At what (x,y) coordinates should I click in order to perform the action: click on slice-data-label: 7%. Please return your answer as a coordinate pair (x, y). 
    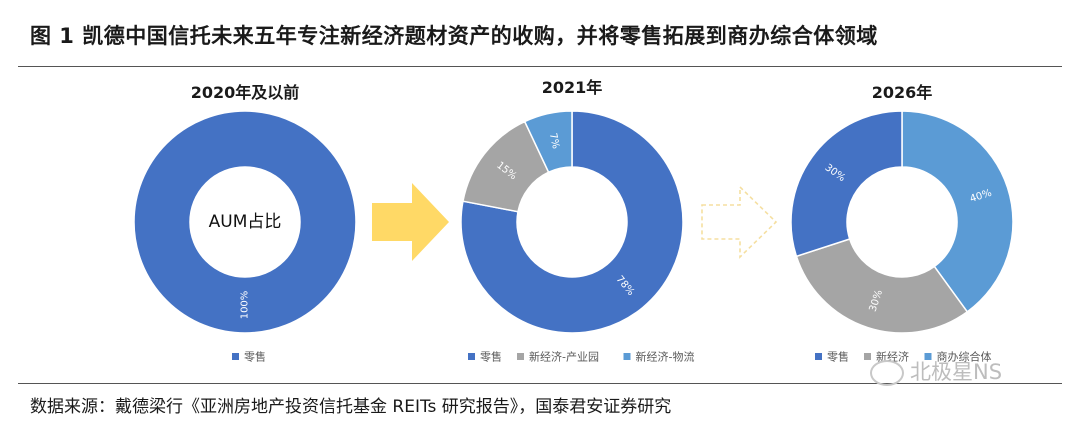
    Looking at the image, I should click on (554, 141).